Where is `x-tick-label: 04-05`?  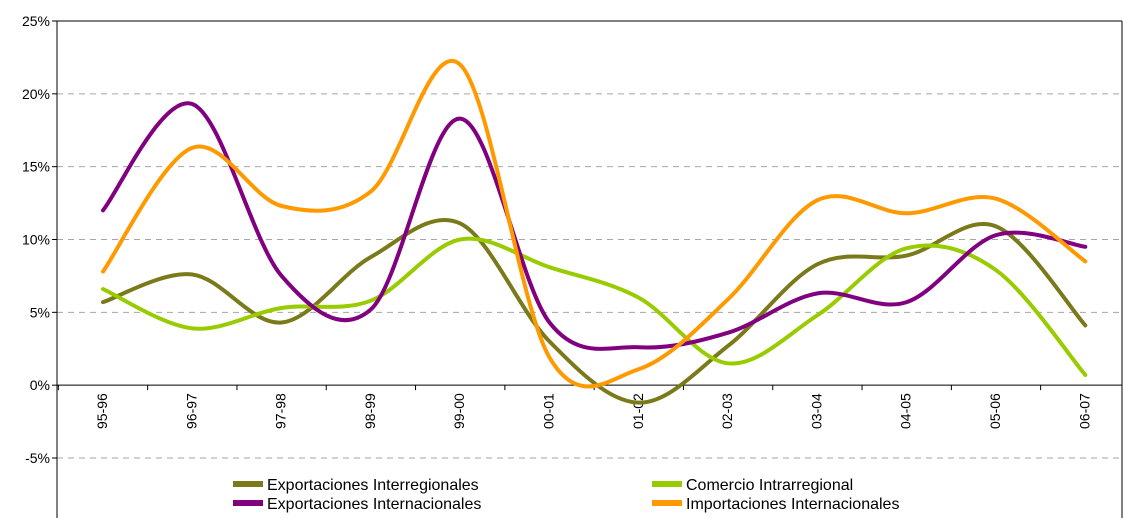 x-tick-label: 04-05 is located at coordinates (906, 411).